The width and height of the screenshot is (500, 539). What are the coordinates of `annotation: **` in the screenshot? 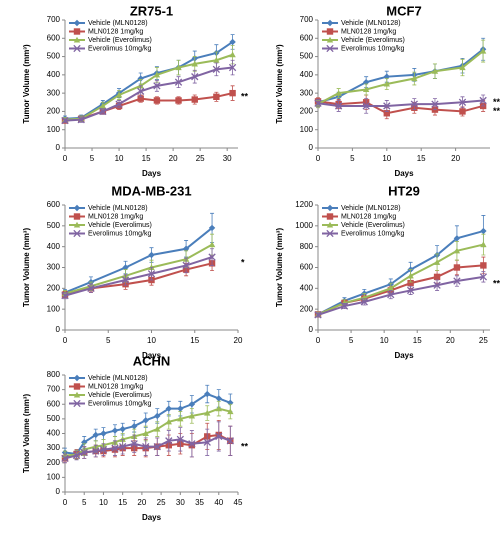 It's located at (245, 447).